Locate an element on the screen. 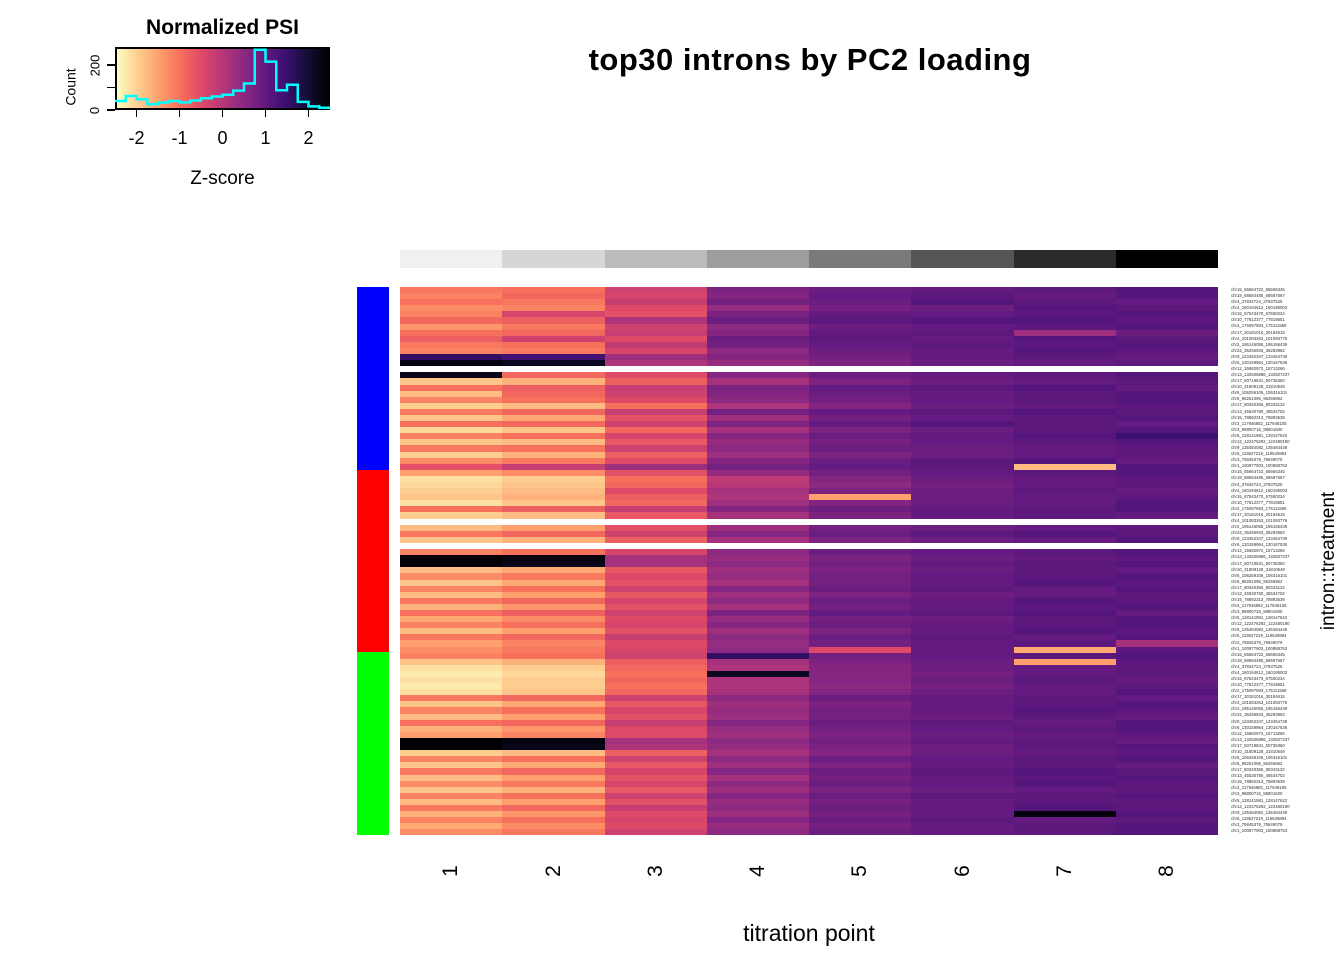 The image size is (1344, 960). row-label: chr17_50719831_50736360 is located at coordinates (1258, 381).